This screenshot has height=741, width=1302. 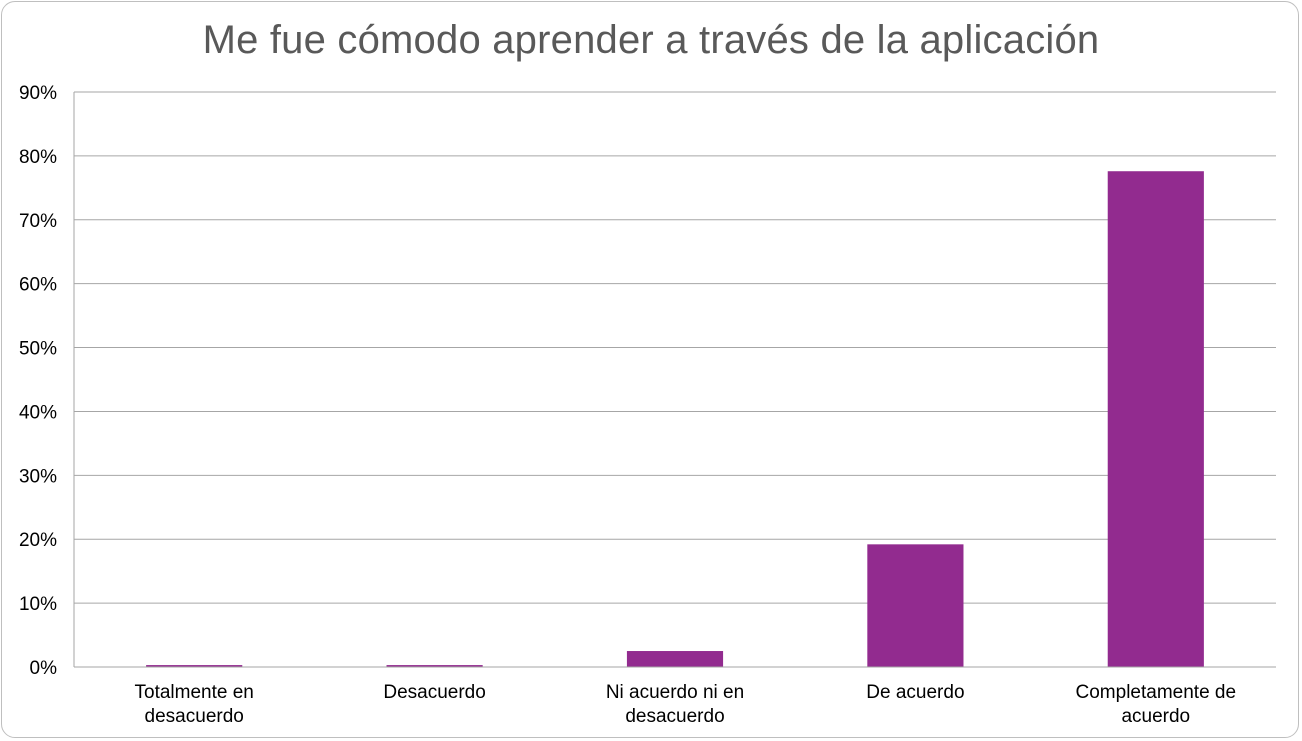 What do you see at coordinates (38, 285) in the screenshot?
I see `y-tick-label: 60%` at bounding box center [38, 285].